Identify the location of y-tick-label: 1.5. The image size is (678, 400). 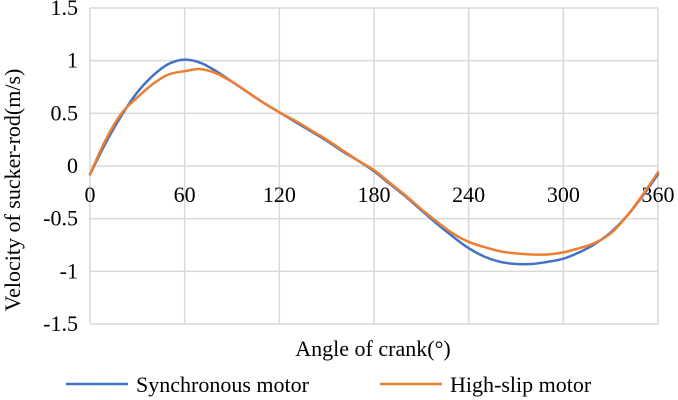
(65, 10).